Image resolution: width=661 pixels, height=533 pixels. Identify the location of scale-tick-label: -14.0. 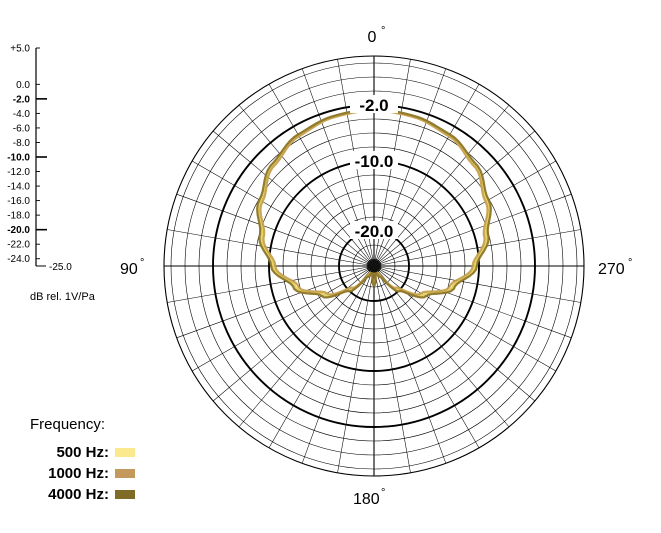
(18, 187).